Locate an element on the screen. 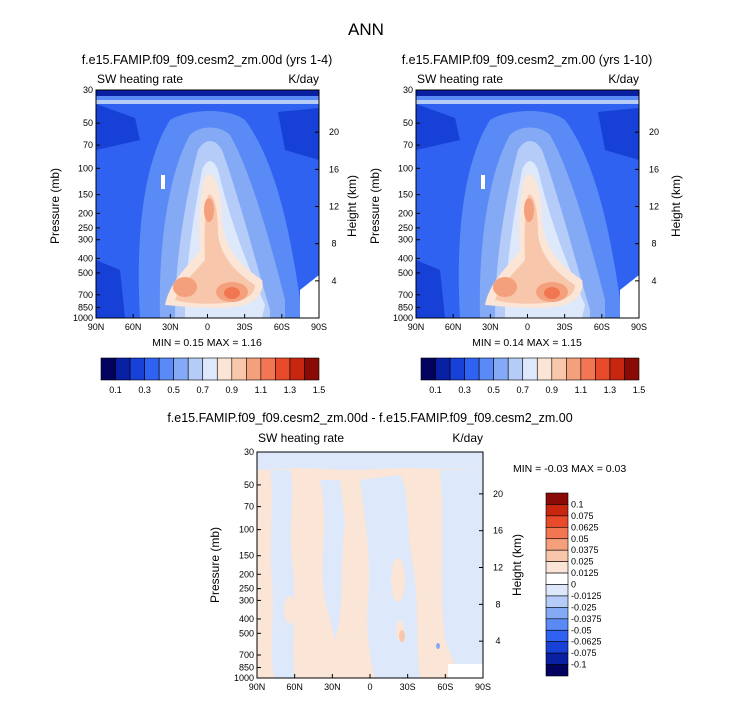 The image size is (733, 701). page-title: ANN is located at coordinates (366, 29).